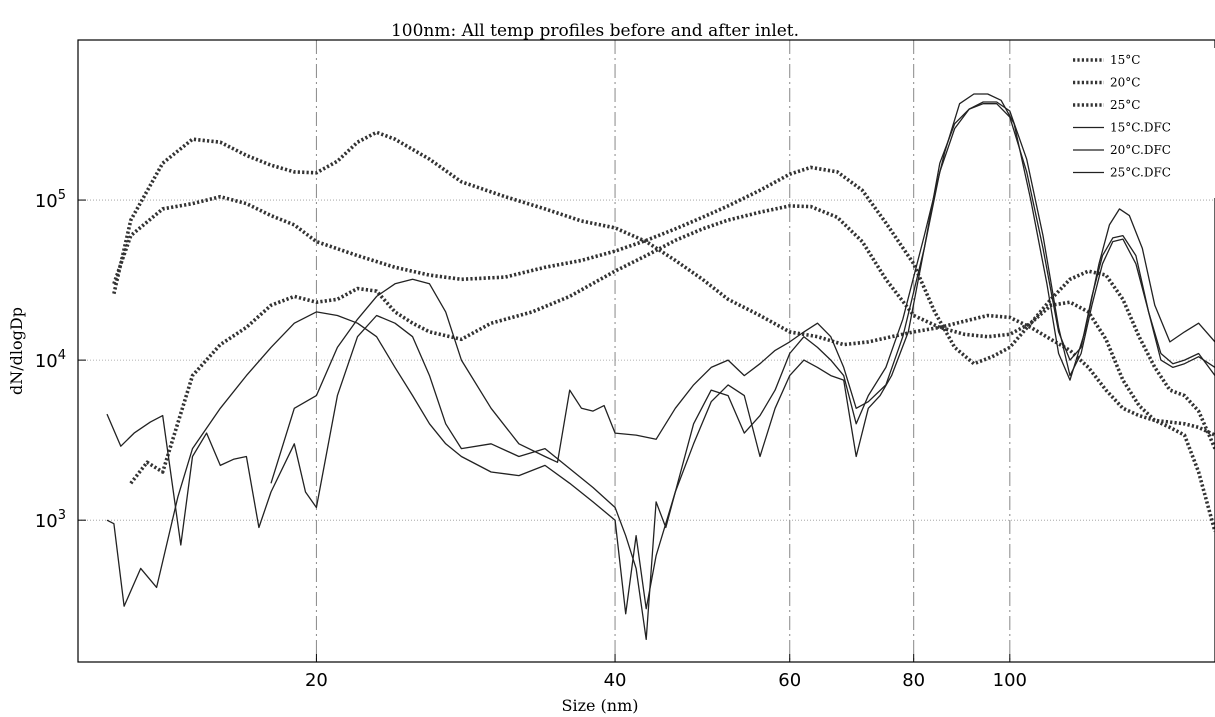 The width and height of the screenshot is (1215, 717). What do you see at coordinates (615, 680) in the screenshot?
I see `x-tick-label: 40` at bounding box center [615, 680].